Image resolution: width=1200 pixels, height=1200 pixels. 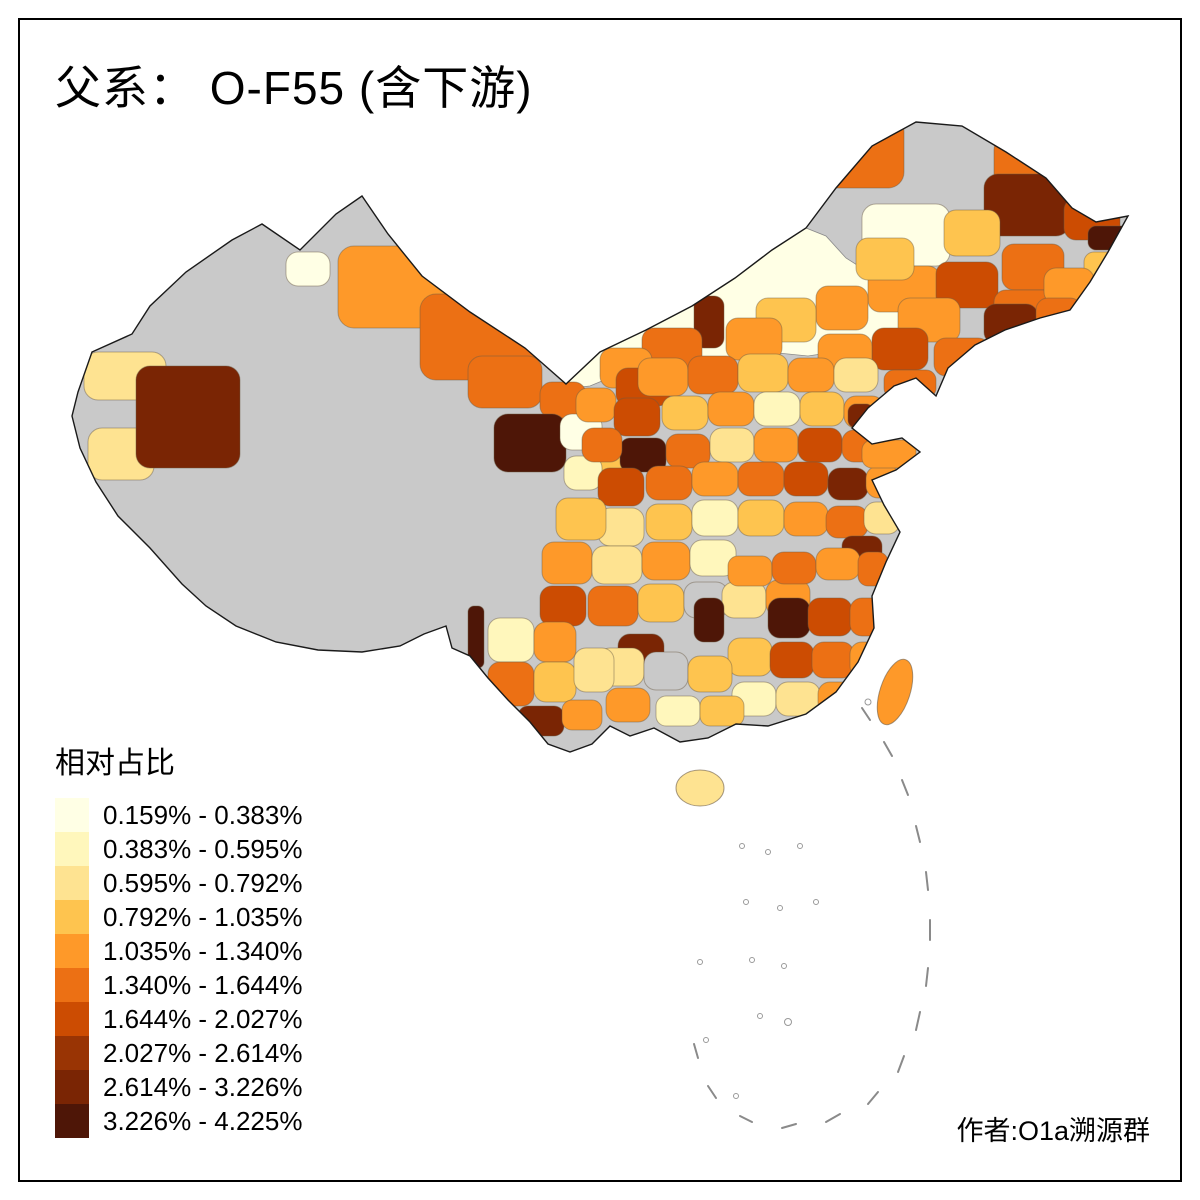 I want to click on legend-label: 1.644% - 2.027%, so click(x=203, y=1018).